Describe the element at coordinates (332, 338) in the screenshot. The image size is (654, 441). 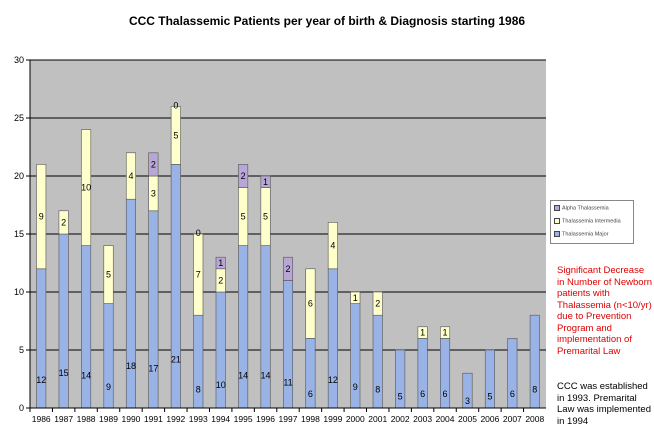
I see `bar-major-1999` at that location.